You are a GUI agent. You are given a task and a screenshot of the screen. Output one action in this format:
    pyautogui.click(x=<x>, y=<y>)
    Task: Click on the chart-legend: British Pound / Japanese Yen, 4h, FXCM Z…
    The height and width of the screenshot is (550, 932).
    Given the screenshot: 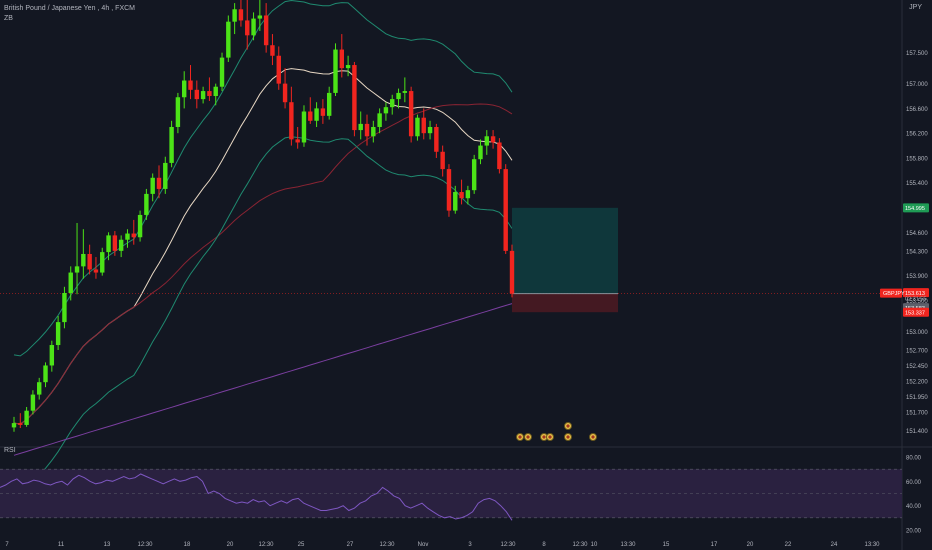 What is the action you would take?
    pyautogui.click(x=69, y=14)
    